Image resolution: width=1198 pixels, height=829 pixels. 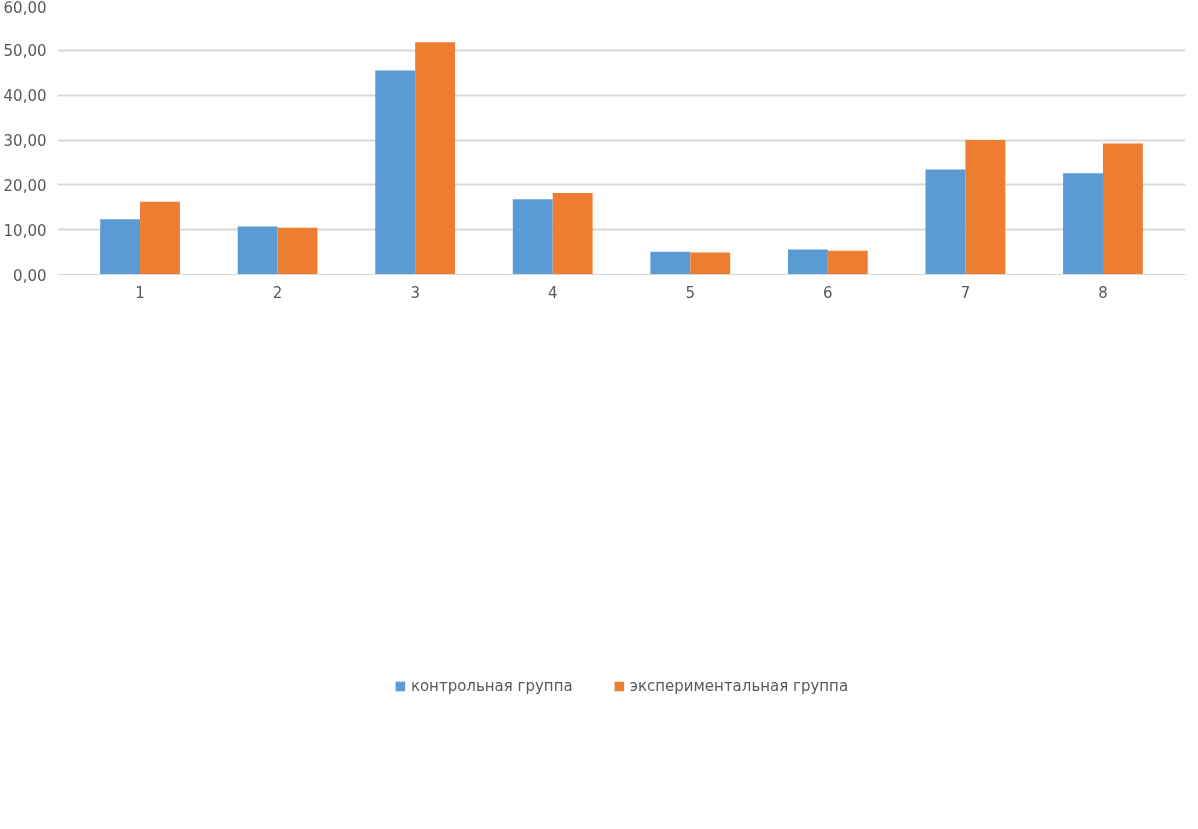 I want to click on y-tick-label: 30,00, so click(x=25, y=141).